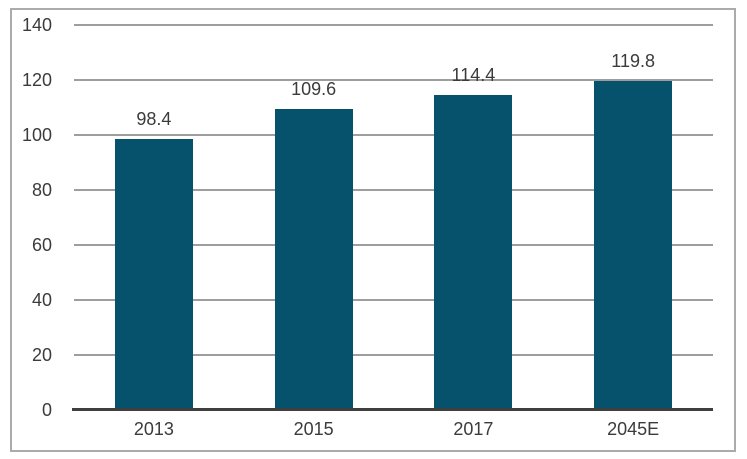 The image size is (747, 459). I want to click on y-tick-label: 20, so click(41, 355).